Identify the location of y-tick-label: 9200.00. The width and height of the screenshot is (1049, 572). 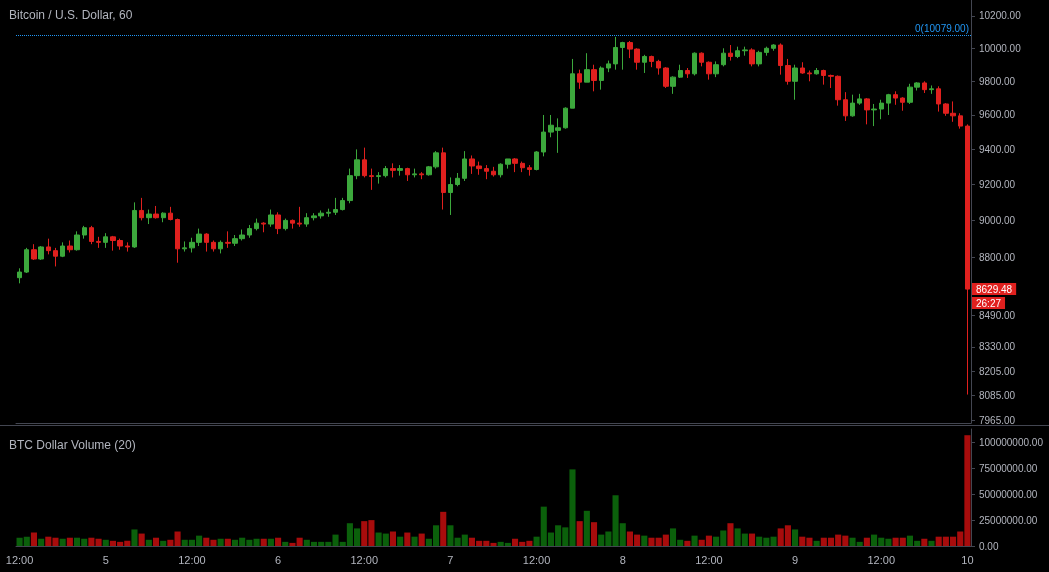
(997, 185).